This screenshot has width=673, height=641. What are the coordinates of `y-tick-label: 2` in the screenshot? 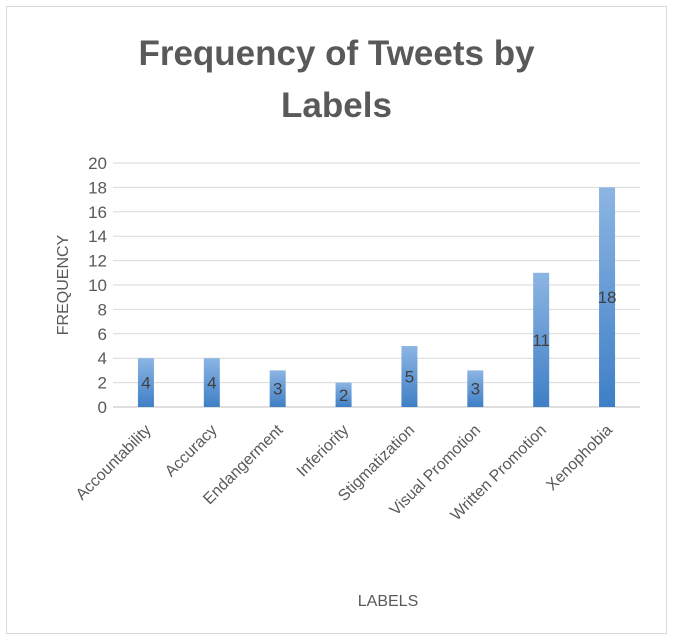 It's located at (102, 383).